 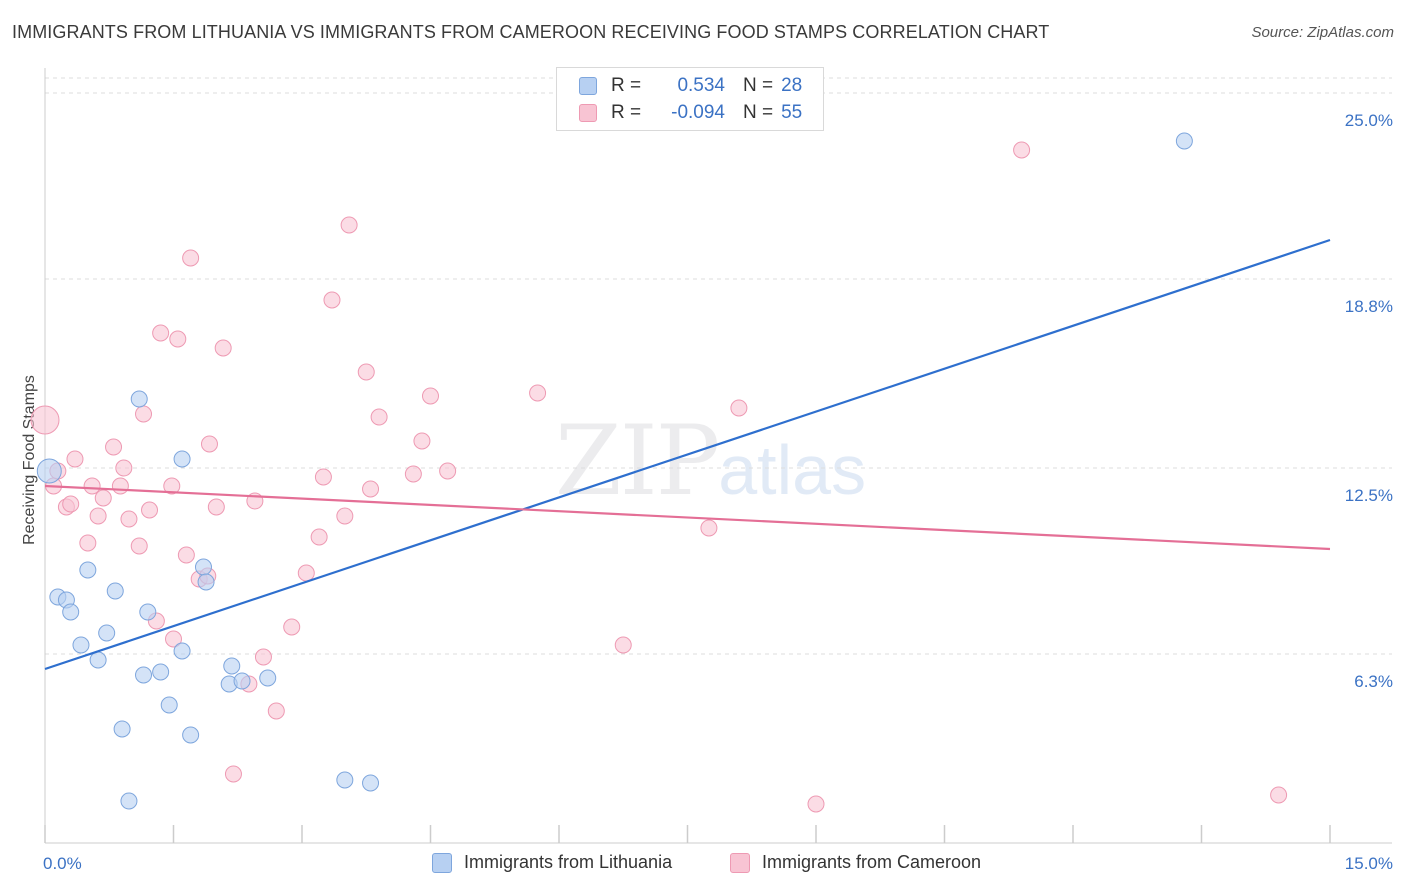 I want to click on series-legend-lithuania: Immigrants from Lithuania, so click(x=552, y=862).